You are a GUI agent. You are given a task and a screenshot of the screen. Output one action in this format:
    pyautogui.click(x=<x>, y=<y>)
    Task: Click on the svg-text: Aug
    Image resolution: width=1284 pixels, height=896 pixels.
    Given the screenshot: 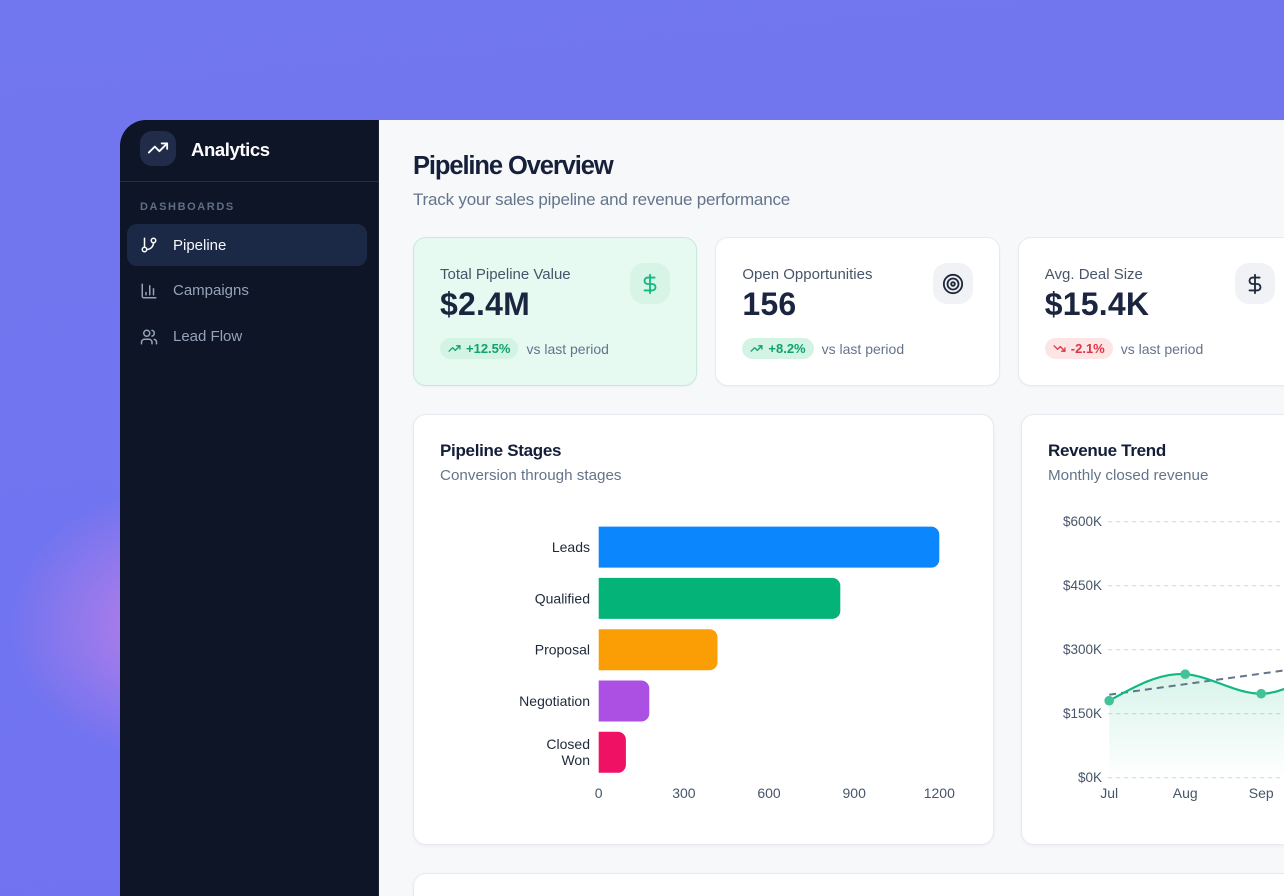 What is the action you would take?
    pyautogui.click(x=1185, y=793)
    